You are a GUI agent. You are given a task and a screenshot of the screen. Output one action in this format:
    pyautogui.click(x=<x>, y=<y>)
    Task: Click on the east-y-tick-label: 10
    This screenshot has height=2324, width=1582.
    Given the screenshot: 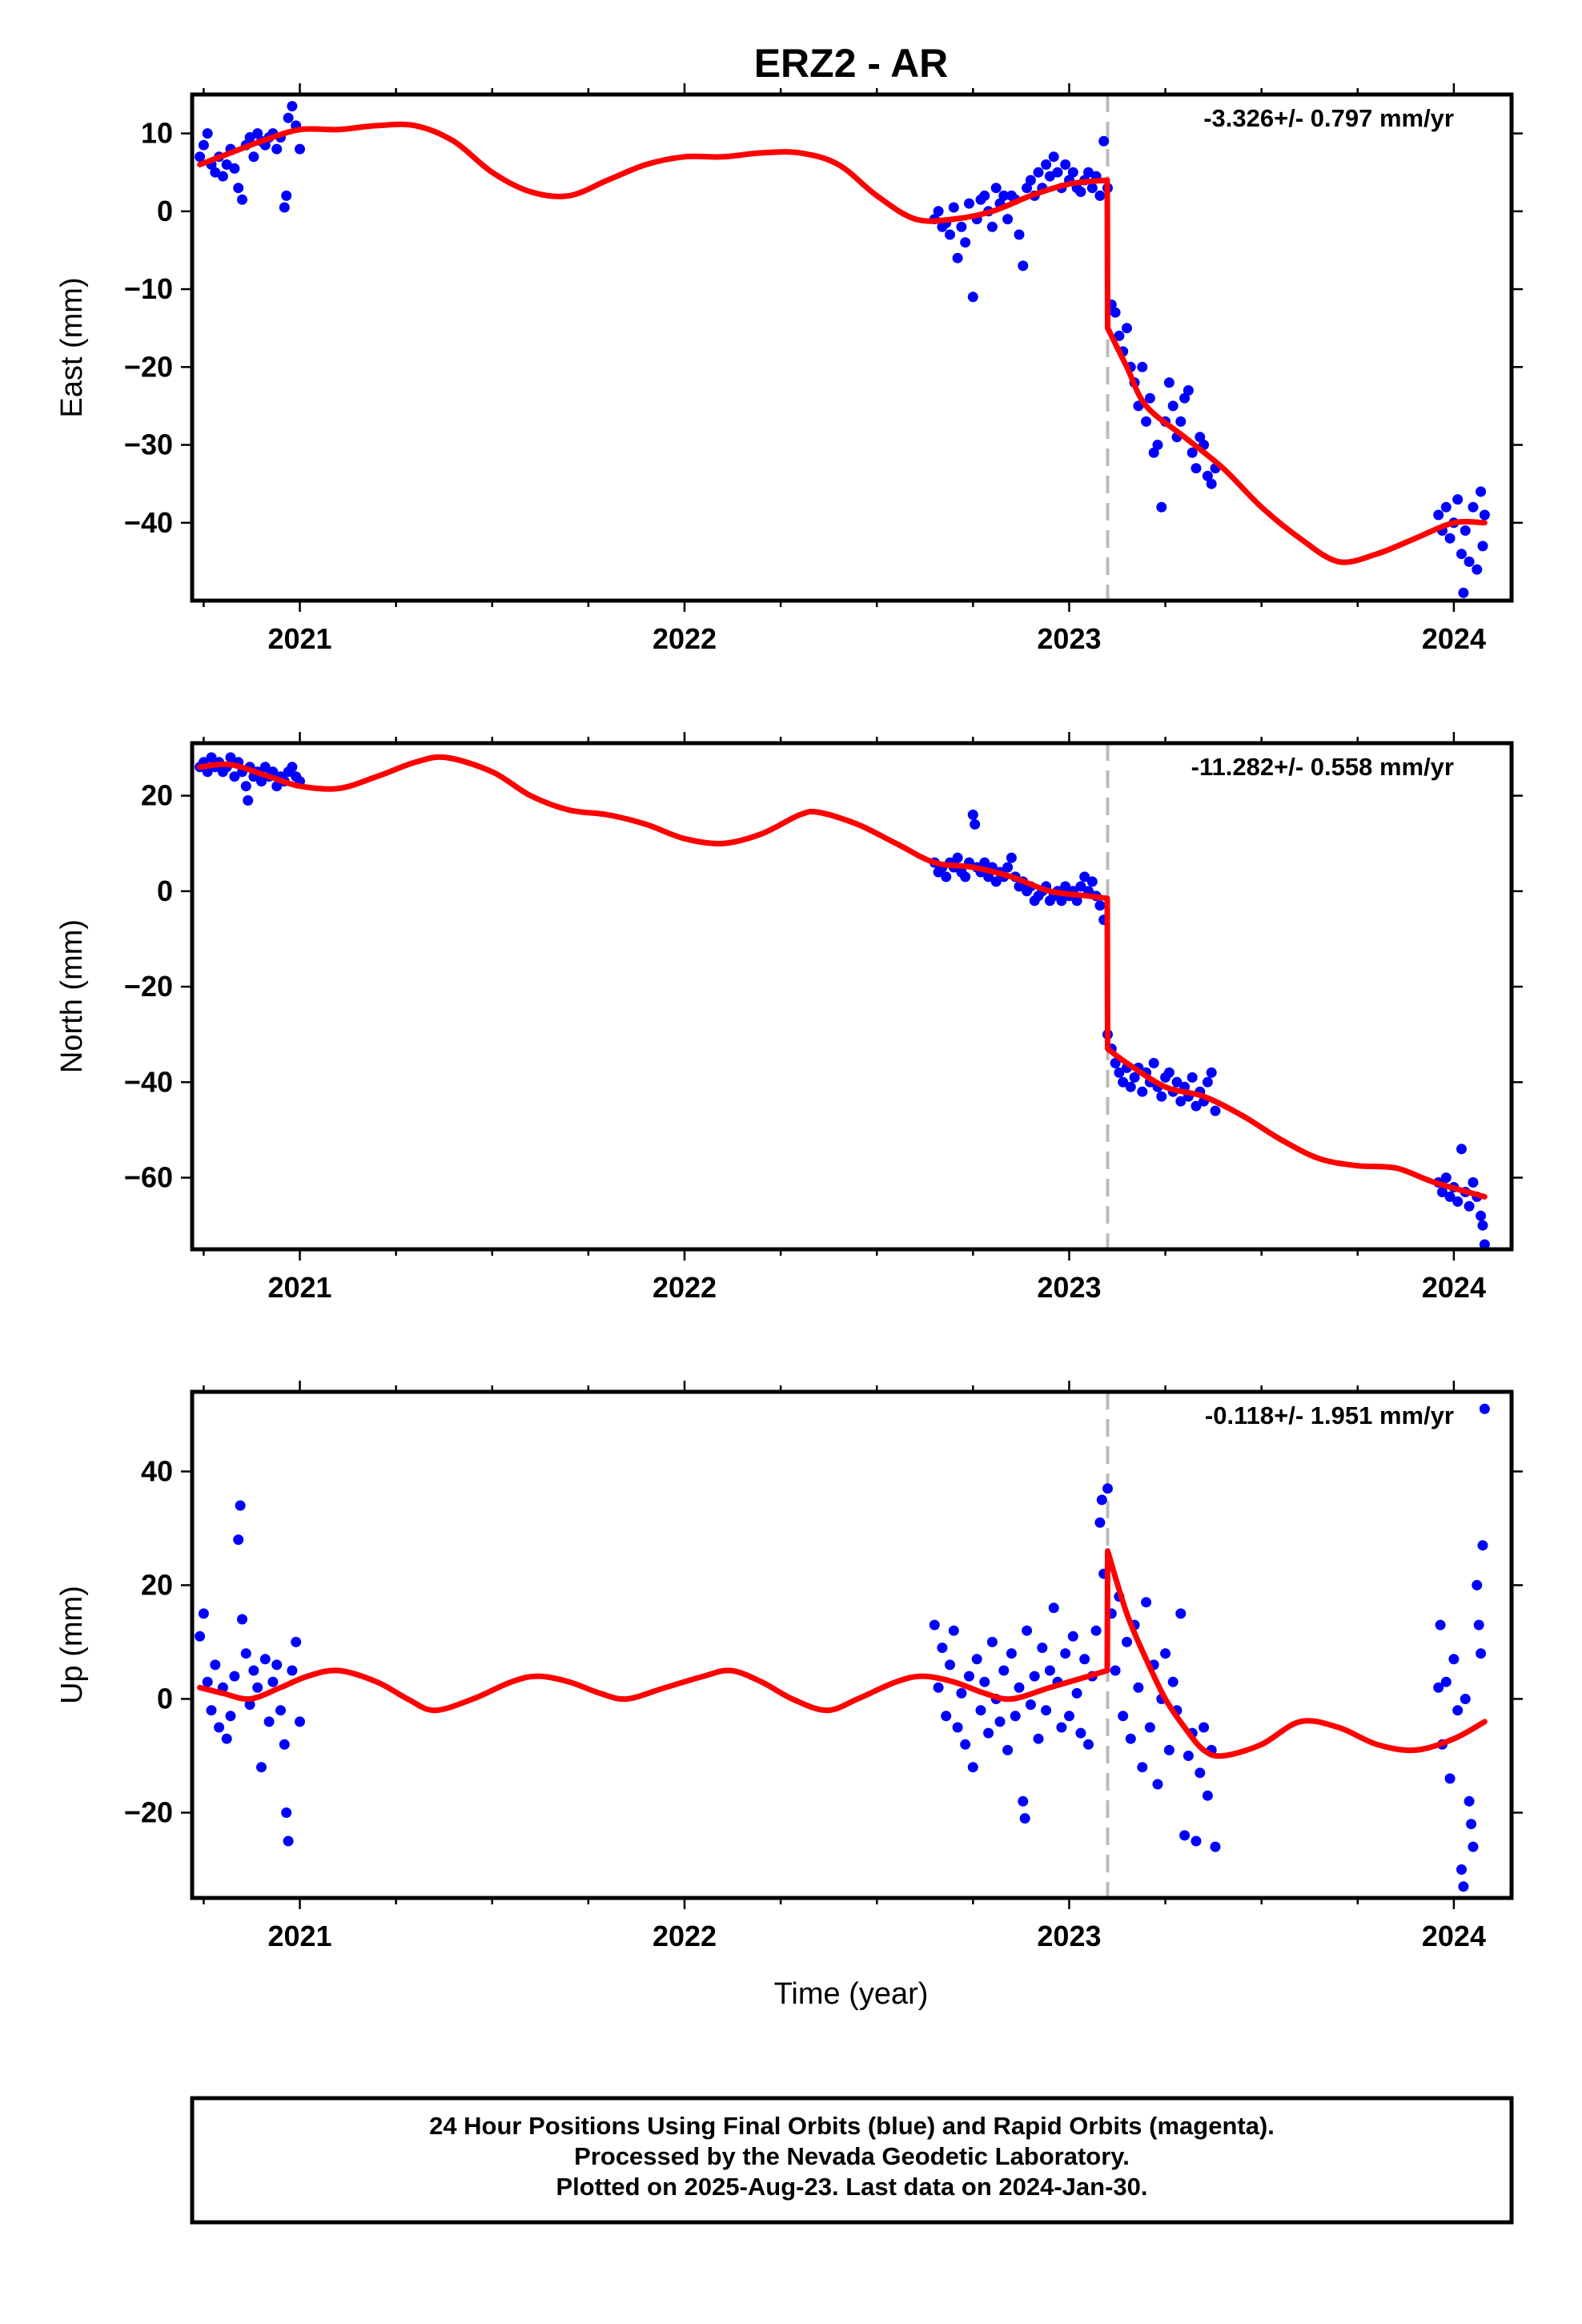 What is the action you would take?
    pyautogui.click(x=157, y=133)
    